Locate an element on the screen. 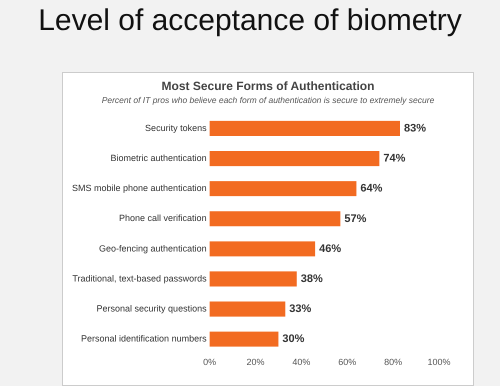  x-tick-label: 80% is located at coordinates (393, 362).